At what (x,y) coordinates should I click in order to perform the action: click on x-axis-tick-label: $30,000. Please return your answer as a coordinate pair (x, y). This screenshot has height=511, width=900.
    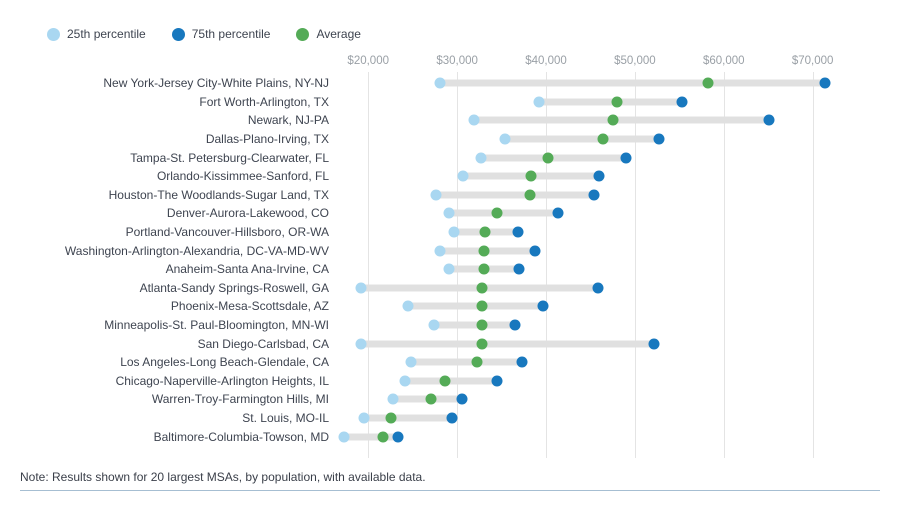
    Looking at the image, I should click on (457, 61).